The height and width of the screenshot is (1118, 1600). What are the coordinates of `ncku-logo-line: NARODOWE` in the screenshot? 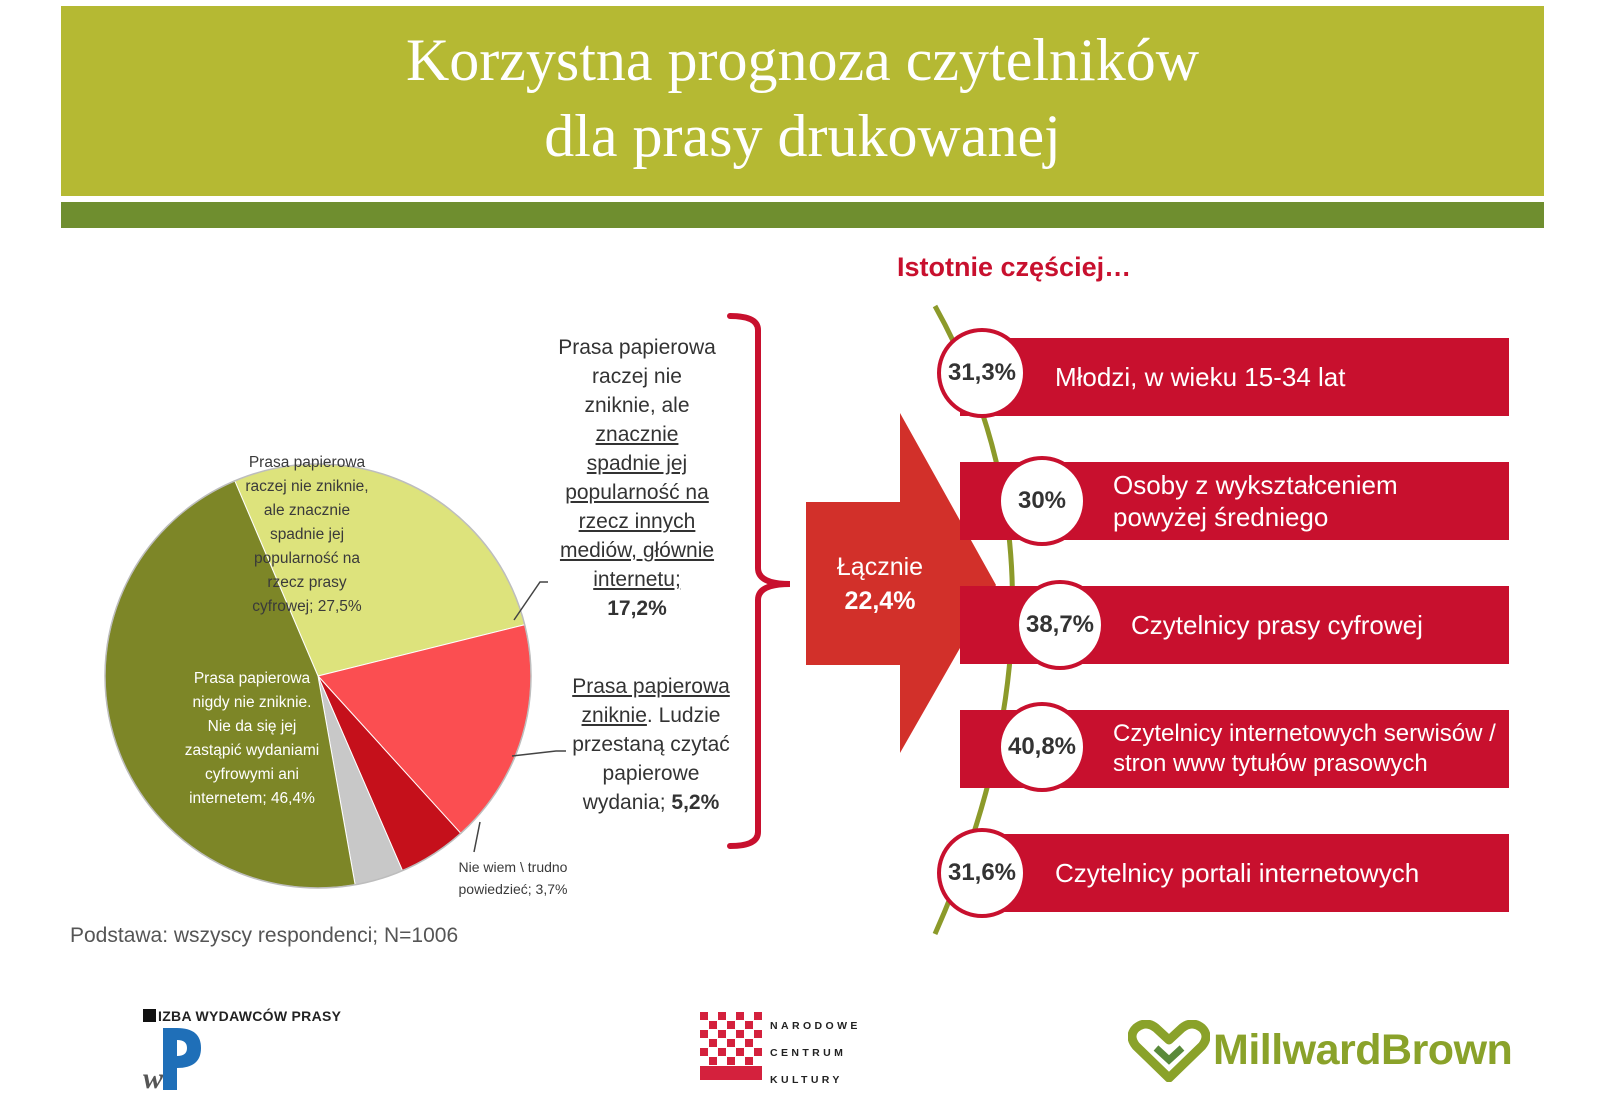 It's located at (815, 1026).